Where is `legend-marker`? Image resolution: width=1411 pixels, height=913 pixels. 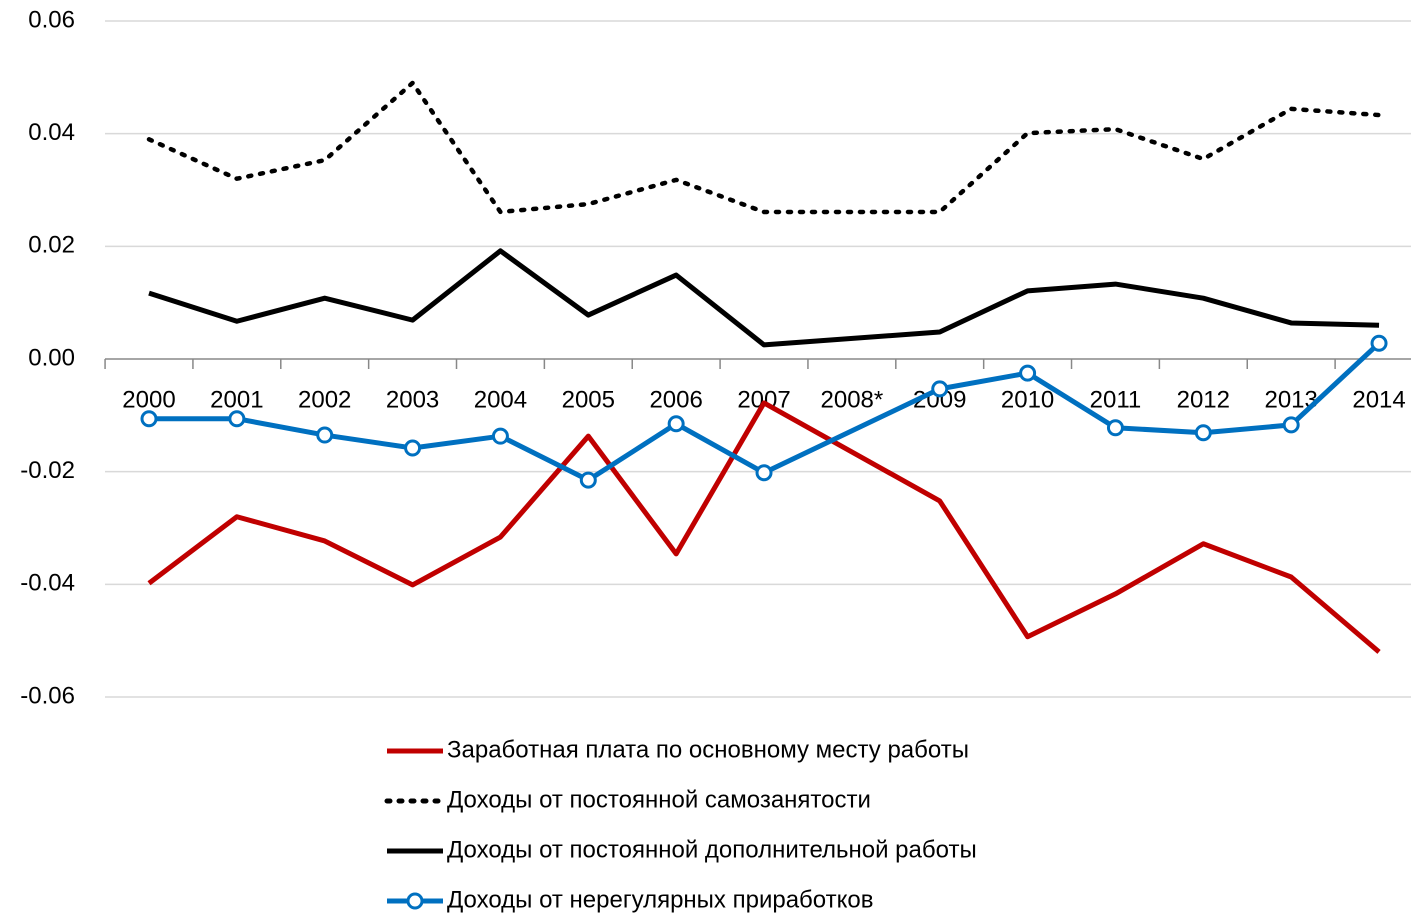 legend-marker is located at coordinates (415, 901).